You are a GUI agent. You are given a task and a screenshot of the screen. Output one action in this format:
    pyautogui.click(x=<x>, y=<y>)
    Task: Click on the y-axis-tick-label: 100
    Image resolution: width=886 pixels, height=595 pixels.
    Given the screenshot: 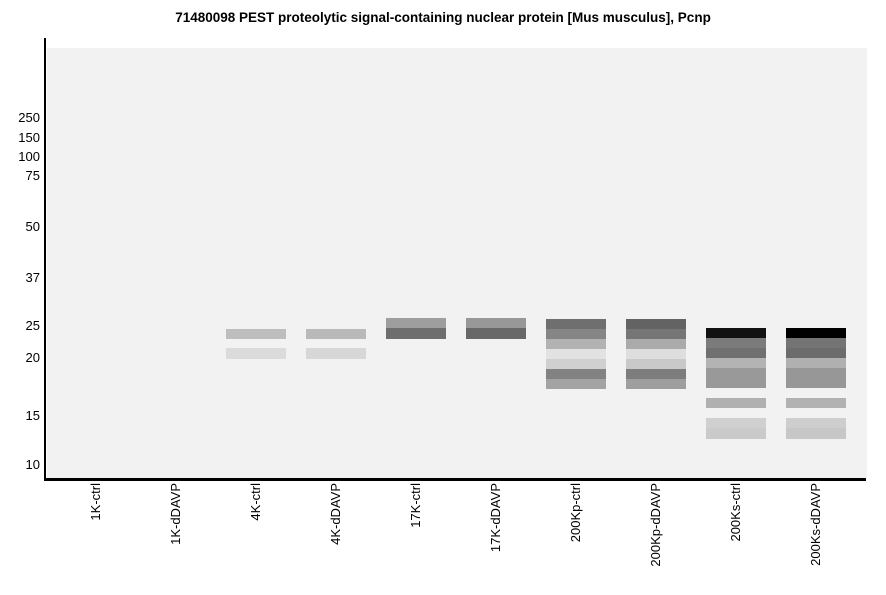 What is the action you would take?
    pyautogui.click(x=29, y=156)
    